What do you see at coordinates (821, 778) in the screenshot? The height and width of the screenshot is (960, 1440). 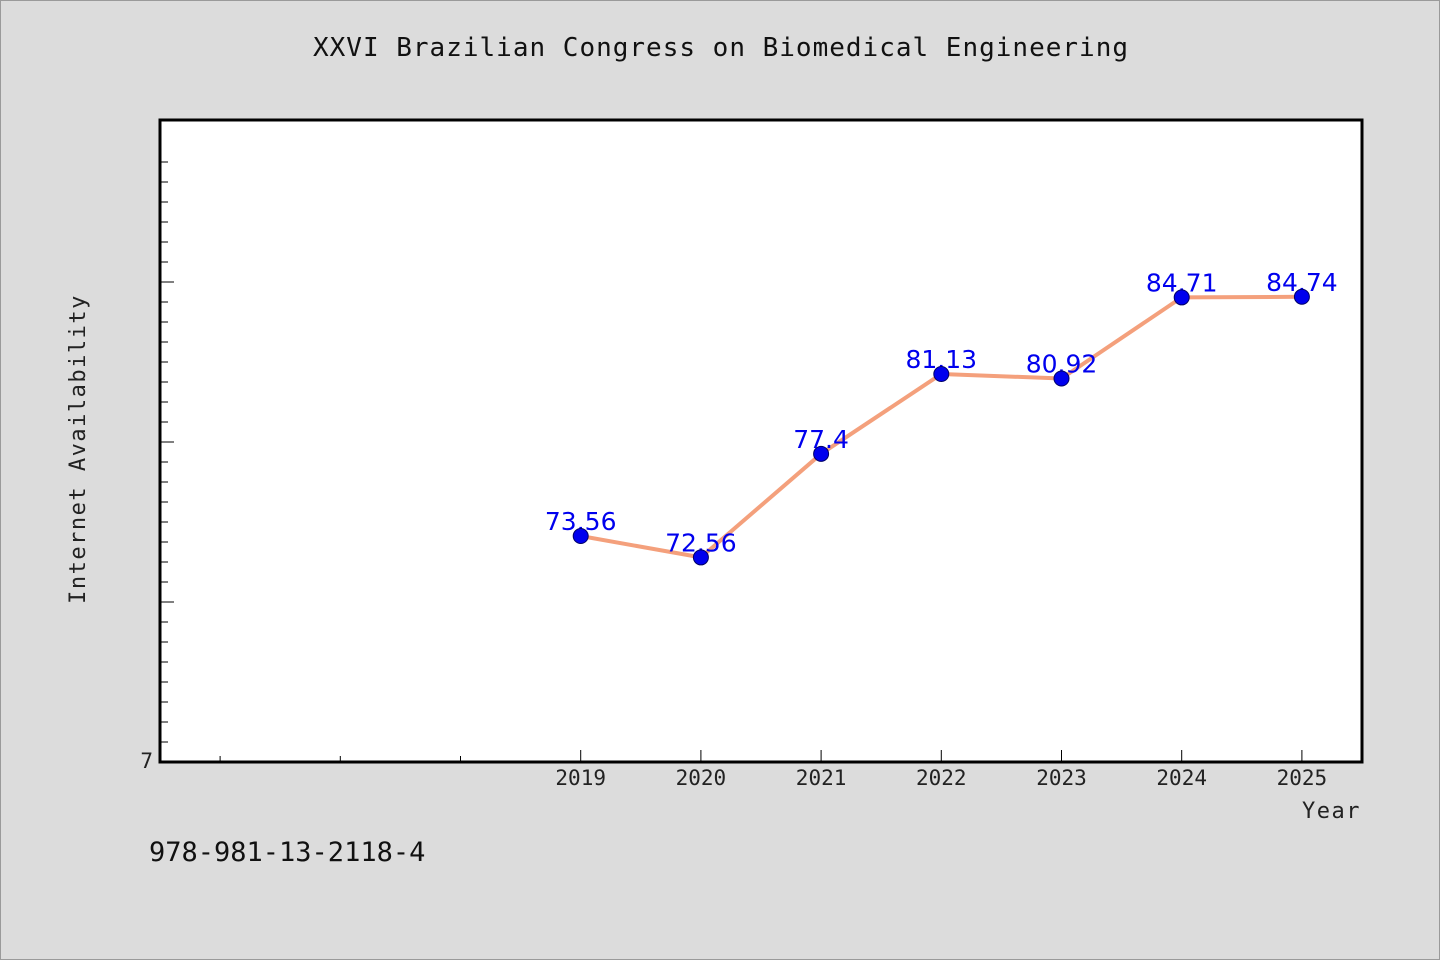 I see `x-tick-label: 2021` at bounding box center [821, 778].